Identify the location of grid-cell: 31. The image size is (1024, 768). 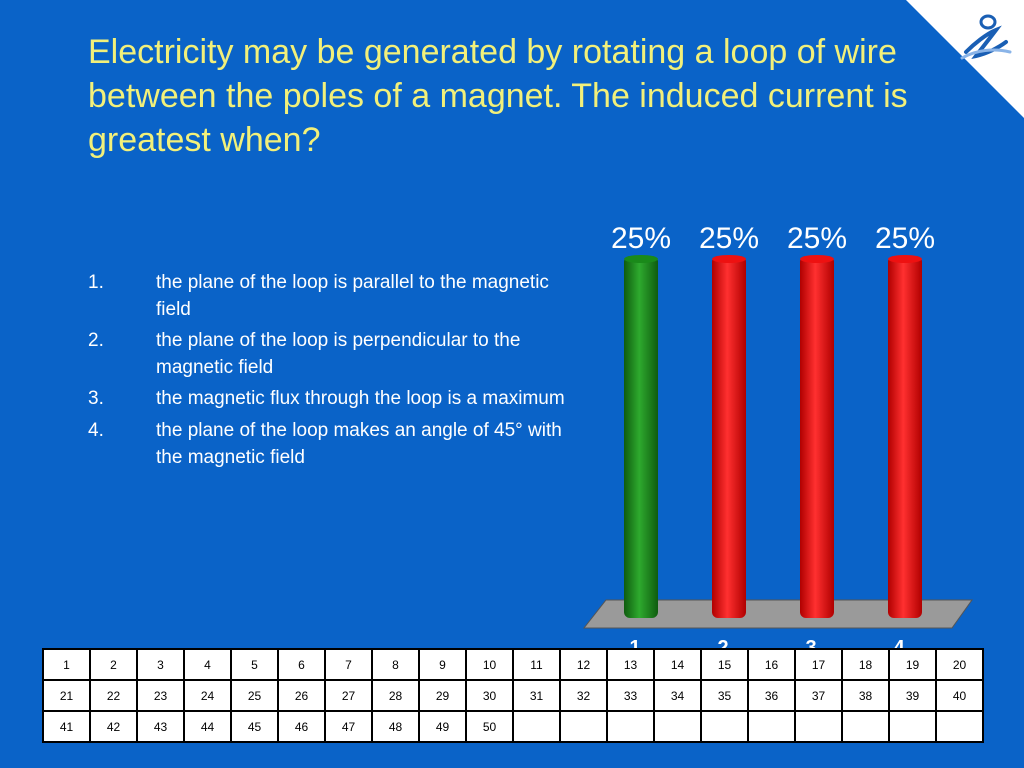
(536, 695).